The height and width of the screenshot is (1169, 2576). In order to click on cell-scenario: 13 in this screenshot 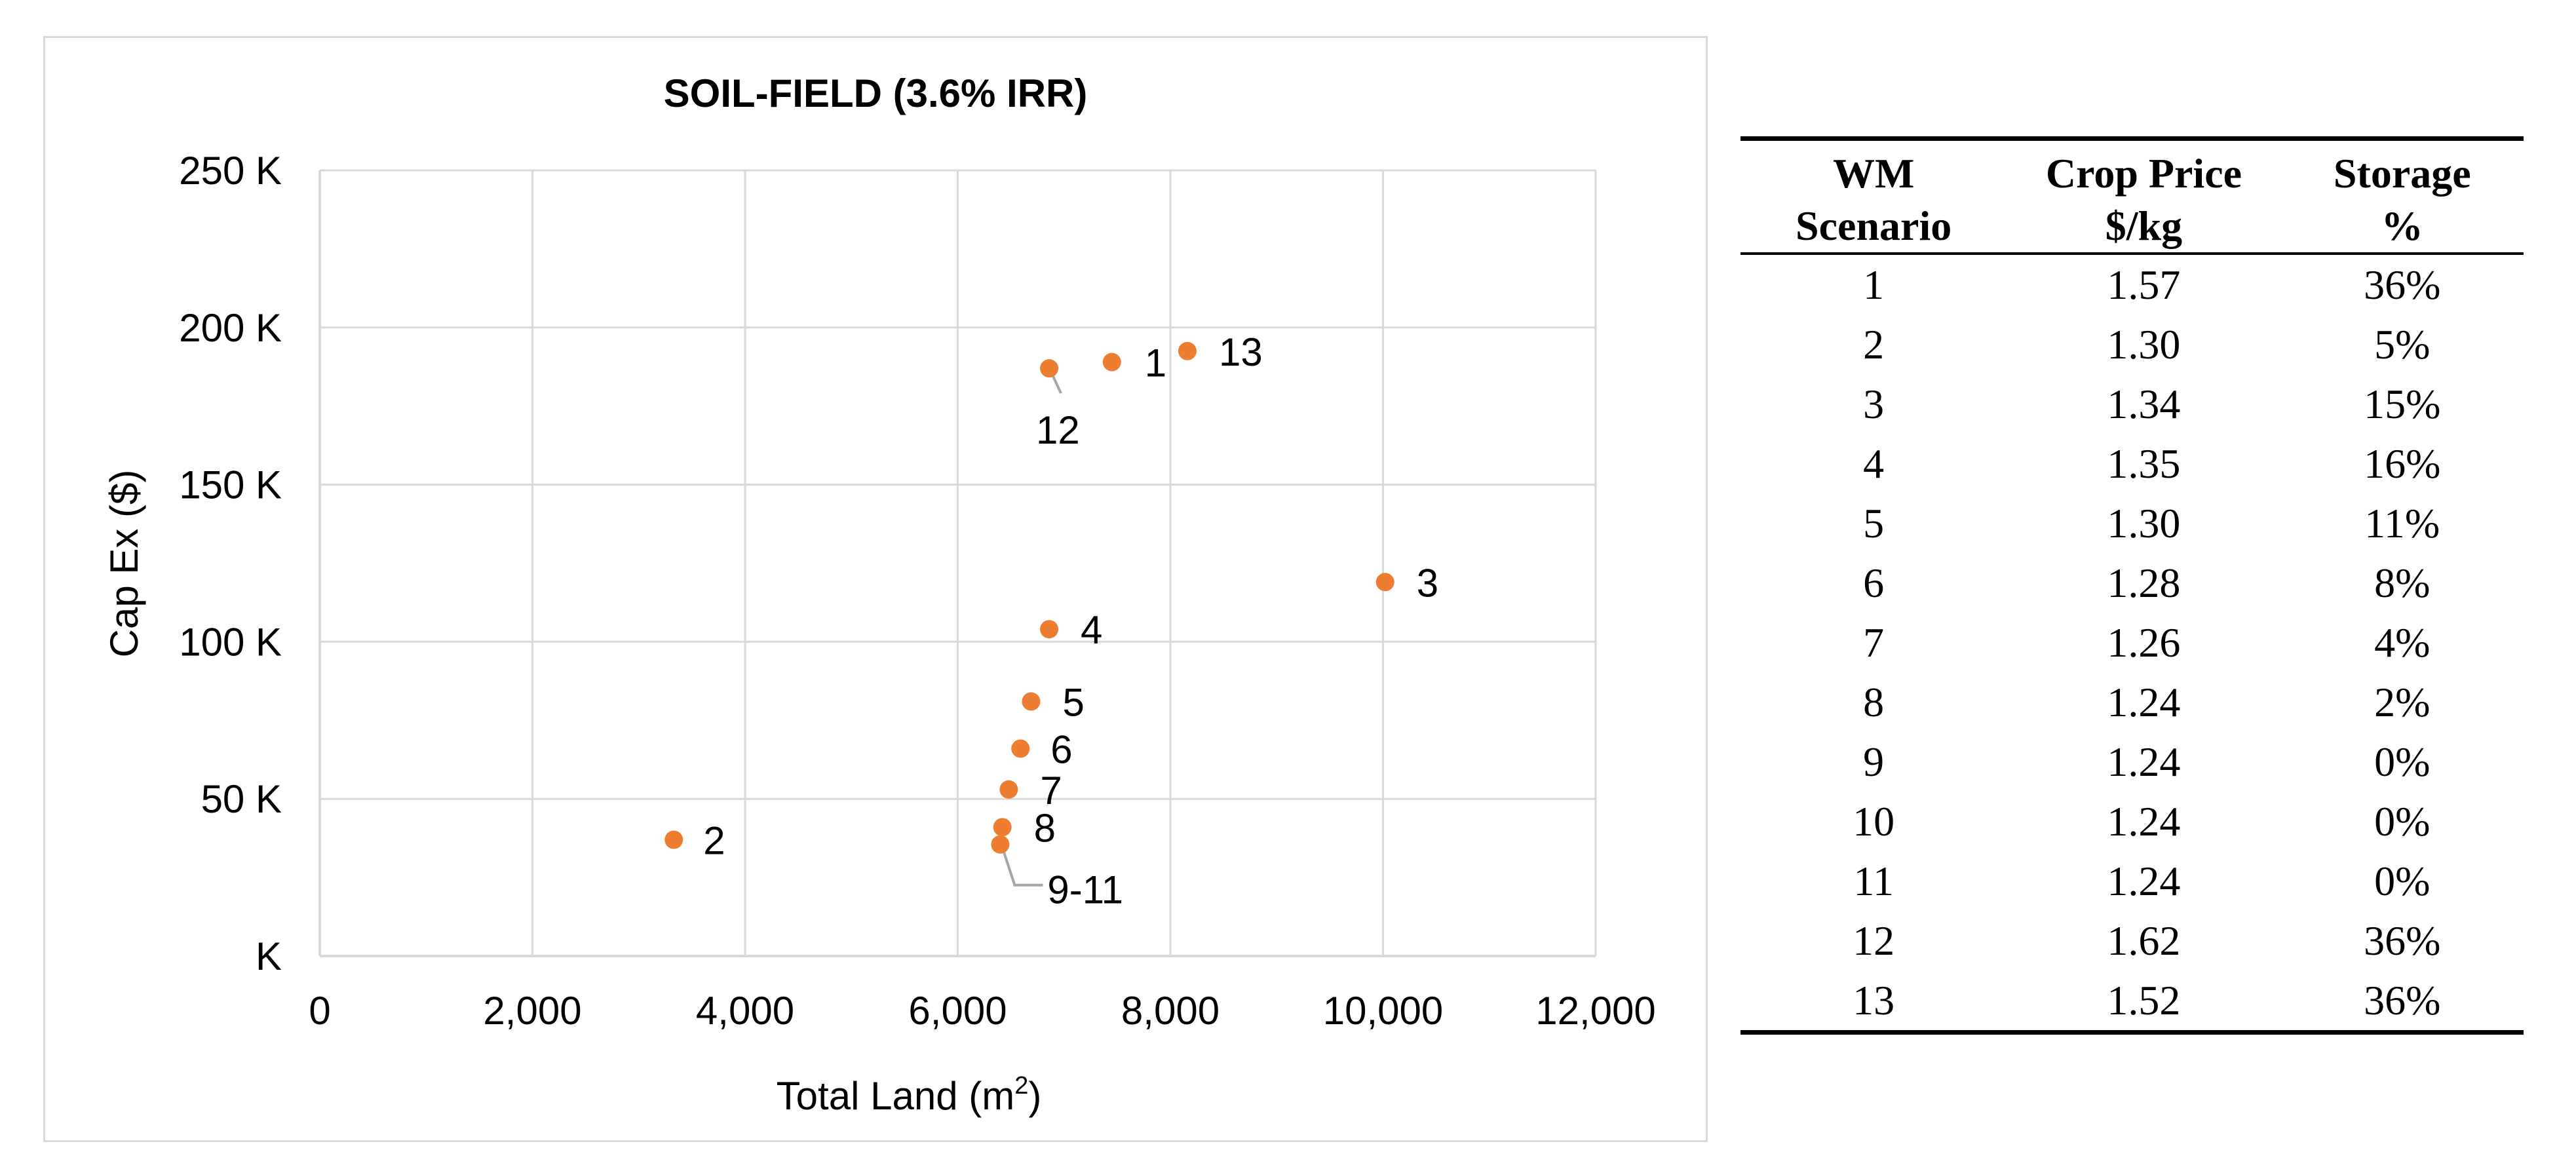, I will do `click(1873, 1003)`.